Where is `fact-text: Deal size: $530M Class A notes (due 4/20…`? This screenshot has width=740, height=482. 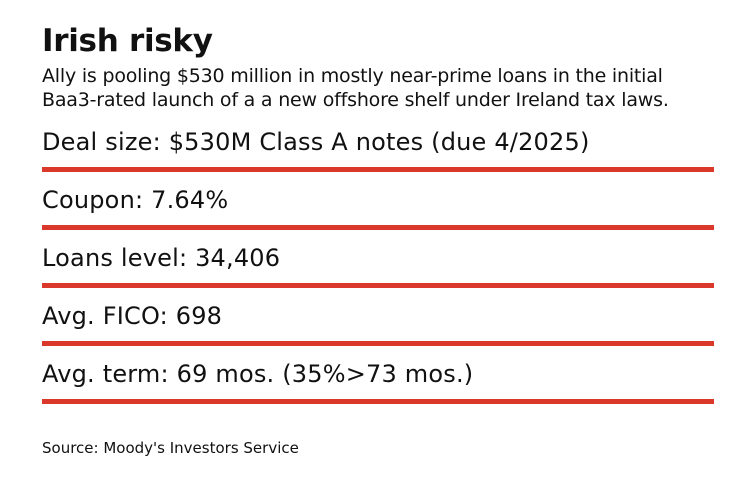 fact-text: Deal size: $530M Class A notes (due 4/20… is located at coordinates (316, 142).